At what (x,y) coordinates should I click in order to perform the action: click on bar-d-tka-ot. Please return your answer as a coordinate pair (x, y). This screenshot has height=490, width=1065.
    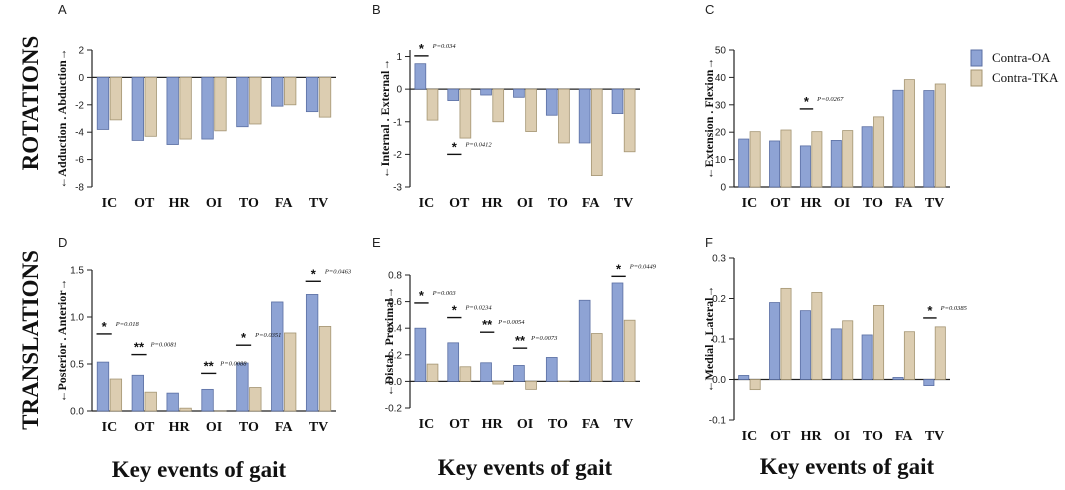
    Looking at the image, I should click on (150, 401).